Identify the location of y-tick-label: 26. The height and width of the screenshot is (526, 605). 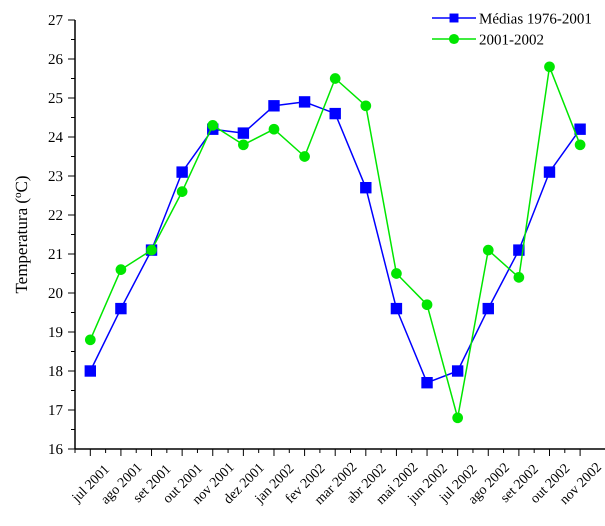
(56, 60).